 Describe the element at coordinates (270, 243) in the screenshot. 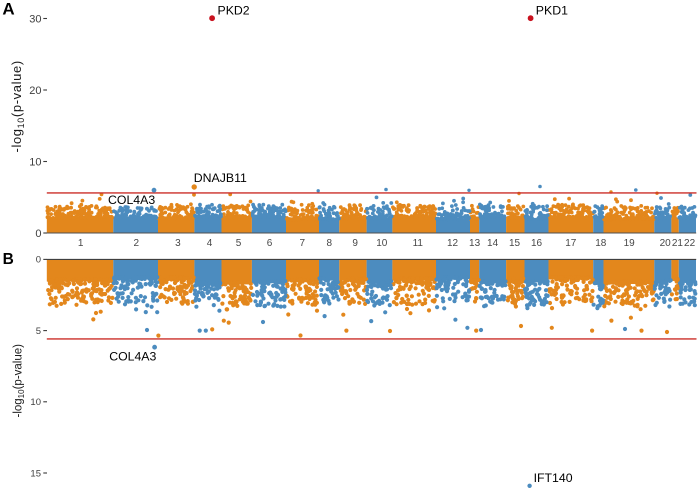

I see `svg-text: 6` at that location.